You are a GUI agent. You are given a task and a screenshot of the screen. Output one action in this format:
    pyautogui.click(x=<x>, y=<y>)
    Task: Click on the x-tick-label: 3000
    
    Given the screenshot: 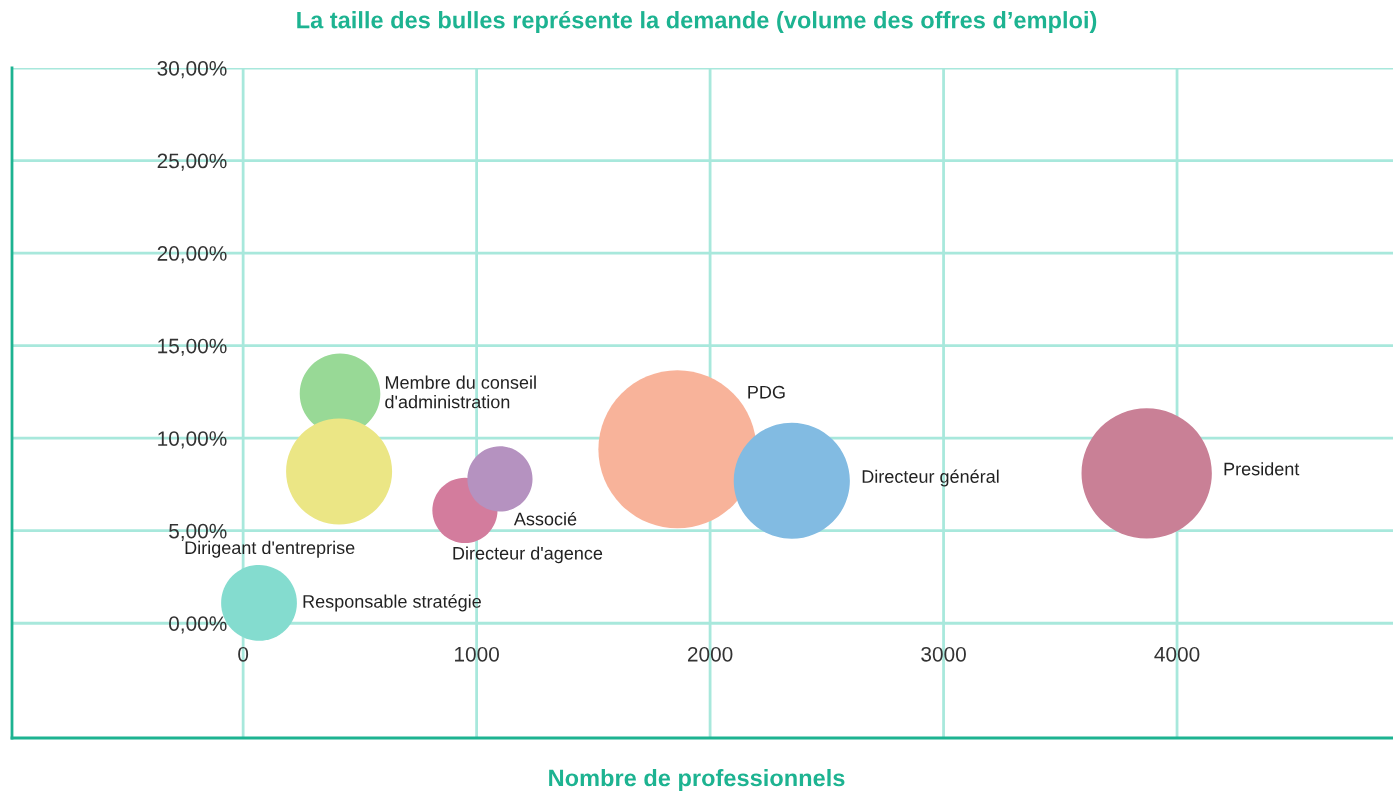 What is the action you would take?
    pyautogui.click(x=943, y=654)
    